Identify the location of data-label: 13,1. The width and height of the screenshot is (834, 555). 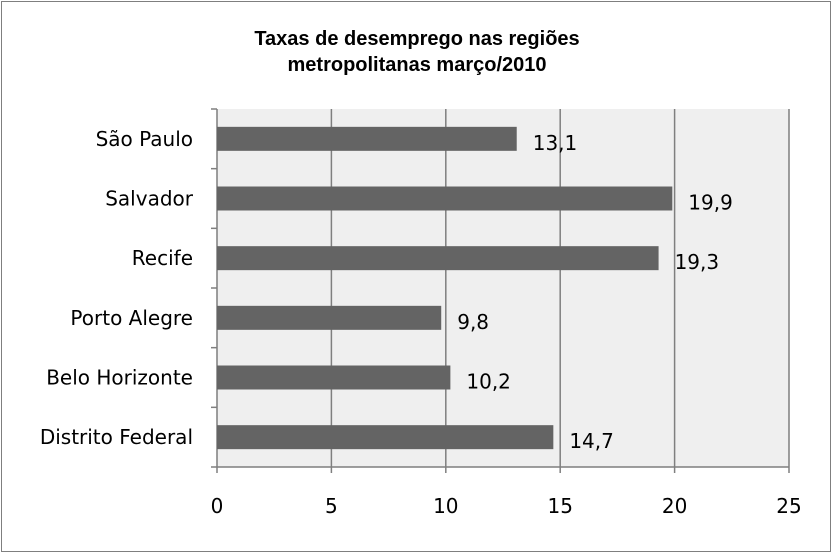
(555, 143).